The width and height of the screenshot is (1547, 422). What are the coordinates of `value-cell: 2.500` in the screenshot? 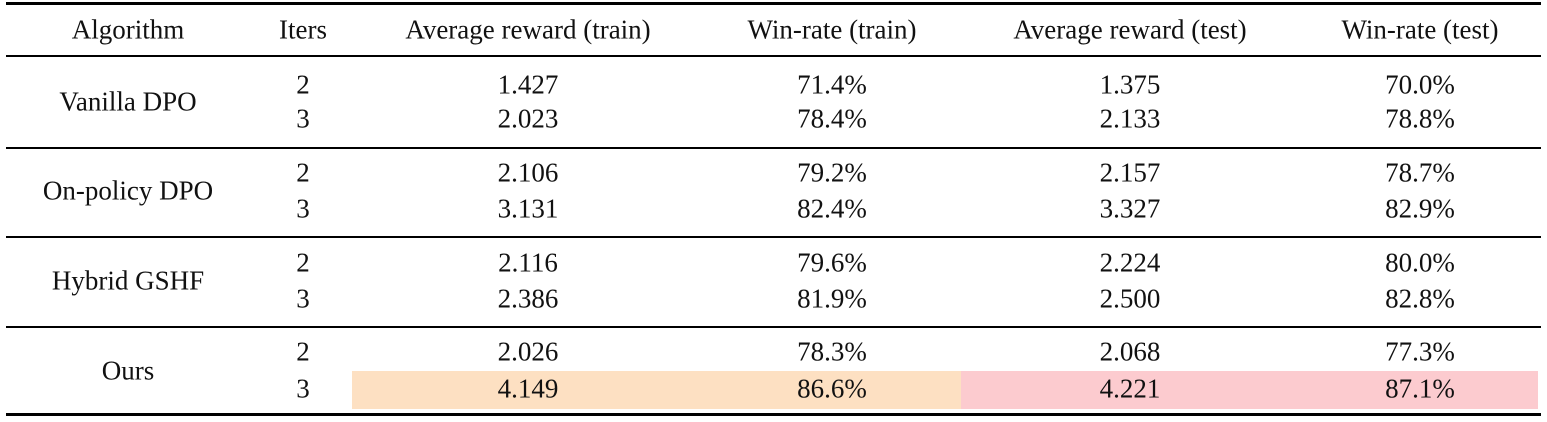 It's located at (1130, 298).